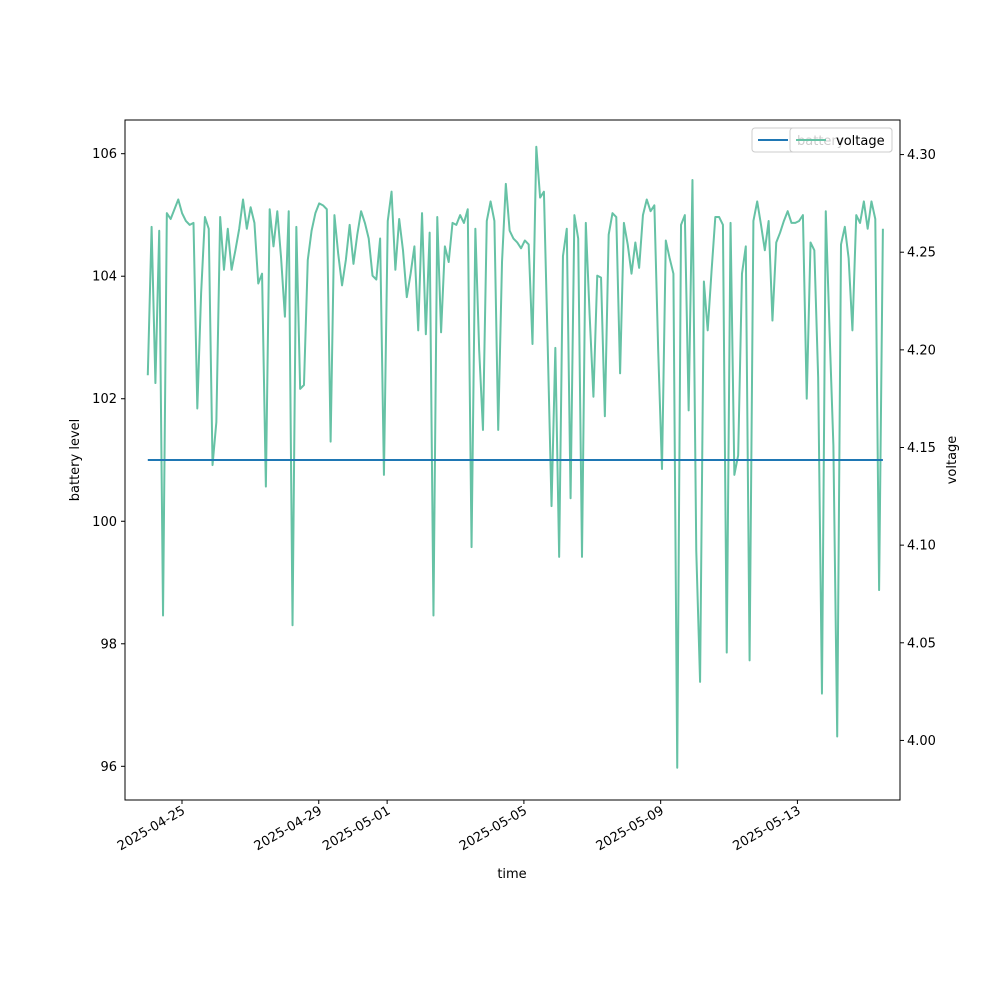 The width and height of the screenshot is (1000, 1000). Describe the element at coordinates (108, 461) in the screenshot. I see `left-y-axis: 96 98 100 102 104 106` at that location.